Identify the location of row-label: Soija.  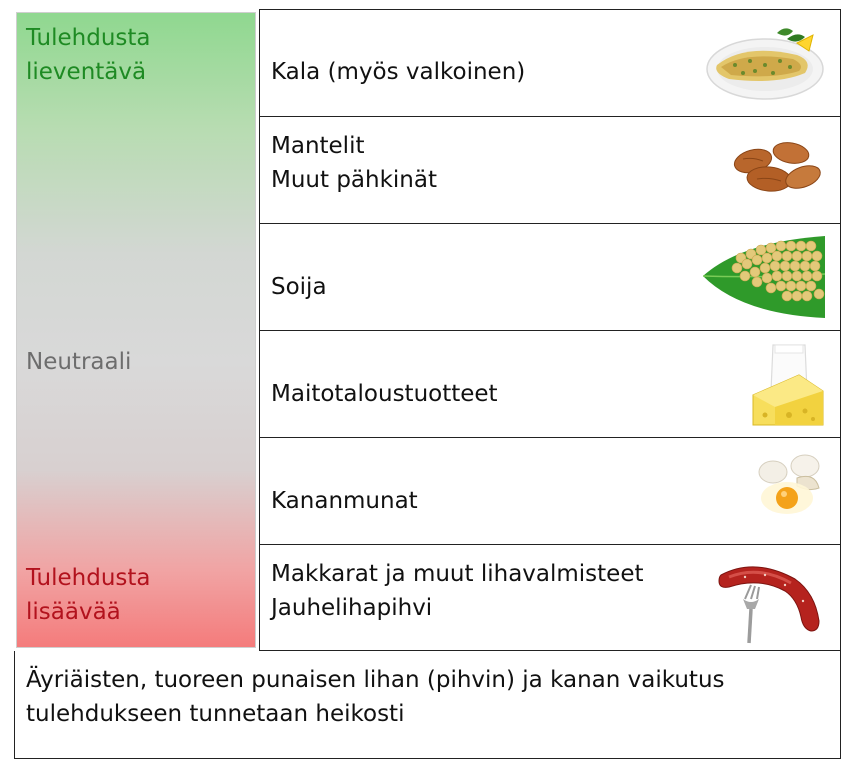
(299, 287).